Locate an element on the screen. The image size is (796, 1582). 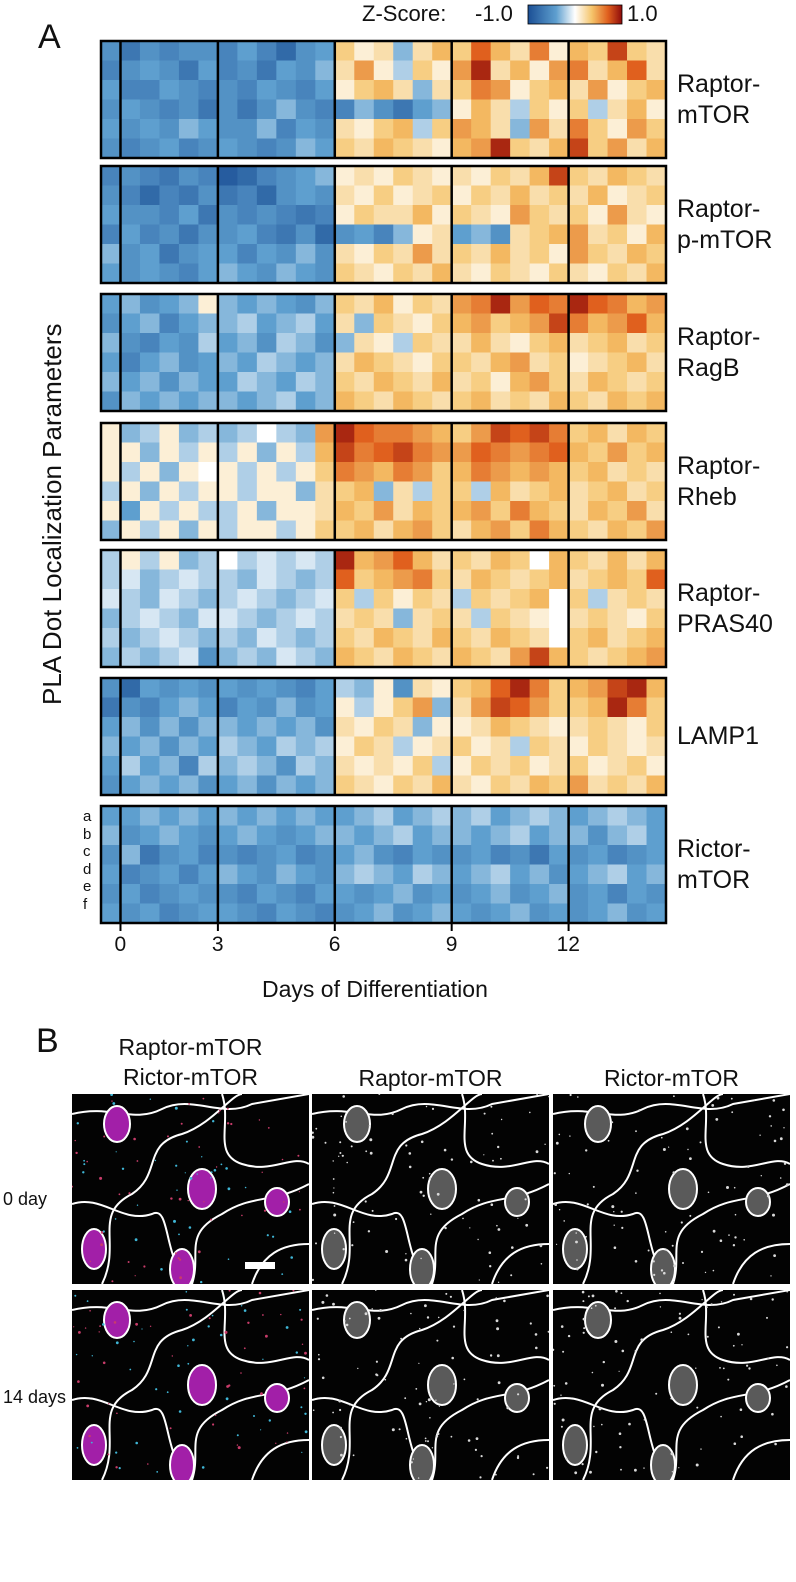
x-axis-label: Days of Differentiation is located at coordinates (375, 989).